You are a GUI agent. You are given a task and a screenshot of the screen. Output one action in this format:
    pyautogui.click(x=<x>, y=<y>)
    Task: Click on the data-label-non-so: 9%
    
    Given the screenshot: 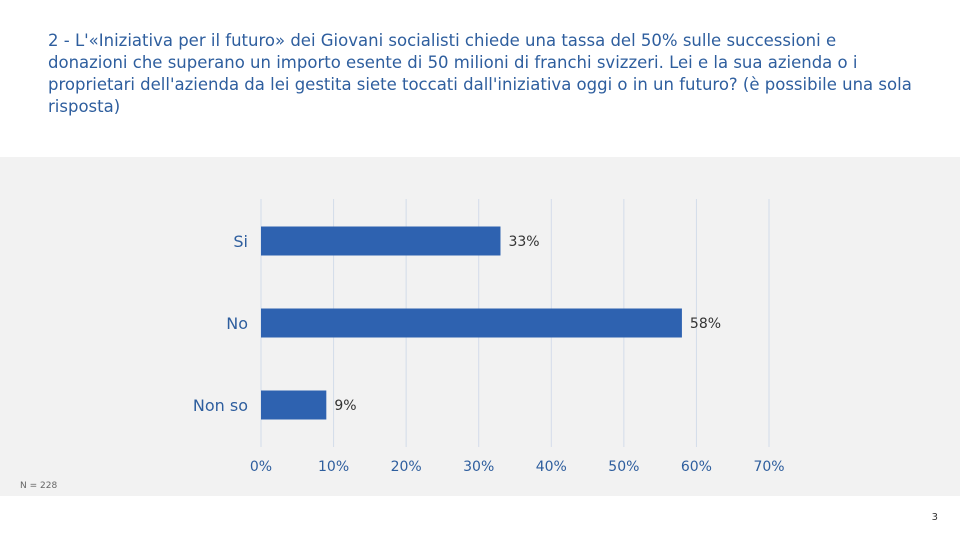 What is the action you would take?
    pyautogui.click(x=345, y=406)
    